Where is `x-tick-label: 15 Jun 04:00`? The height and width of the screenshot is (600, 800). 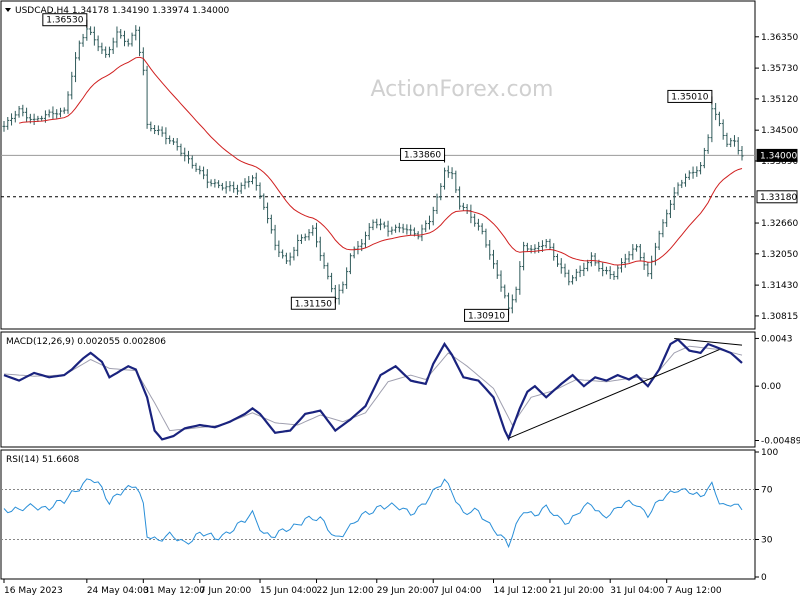
x-tick-label: 15 Jun 04:00 is located at coordinates (288, 591).